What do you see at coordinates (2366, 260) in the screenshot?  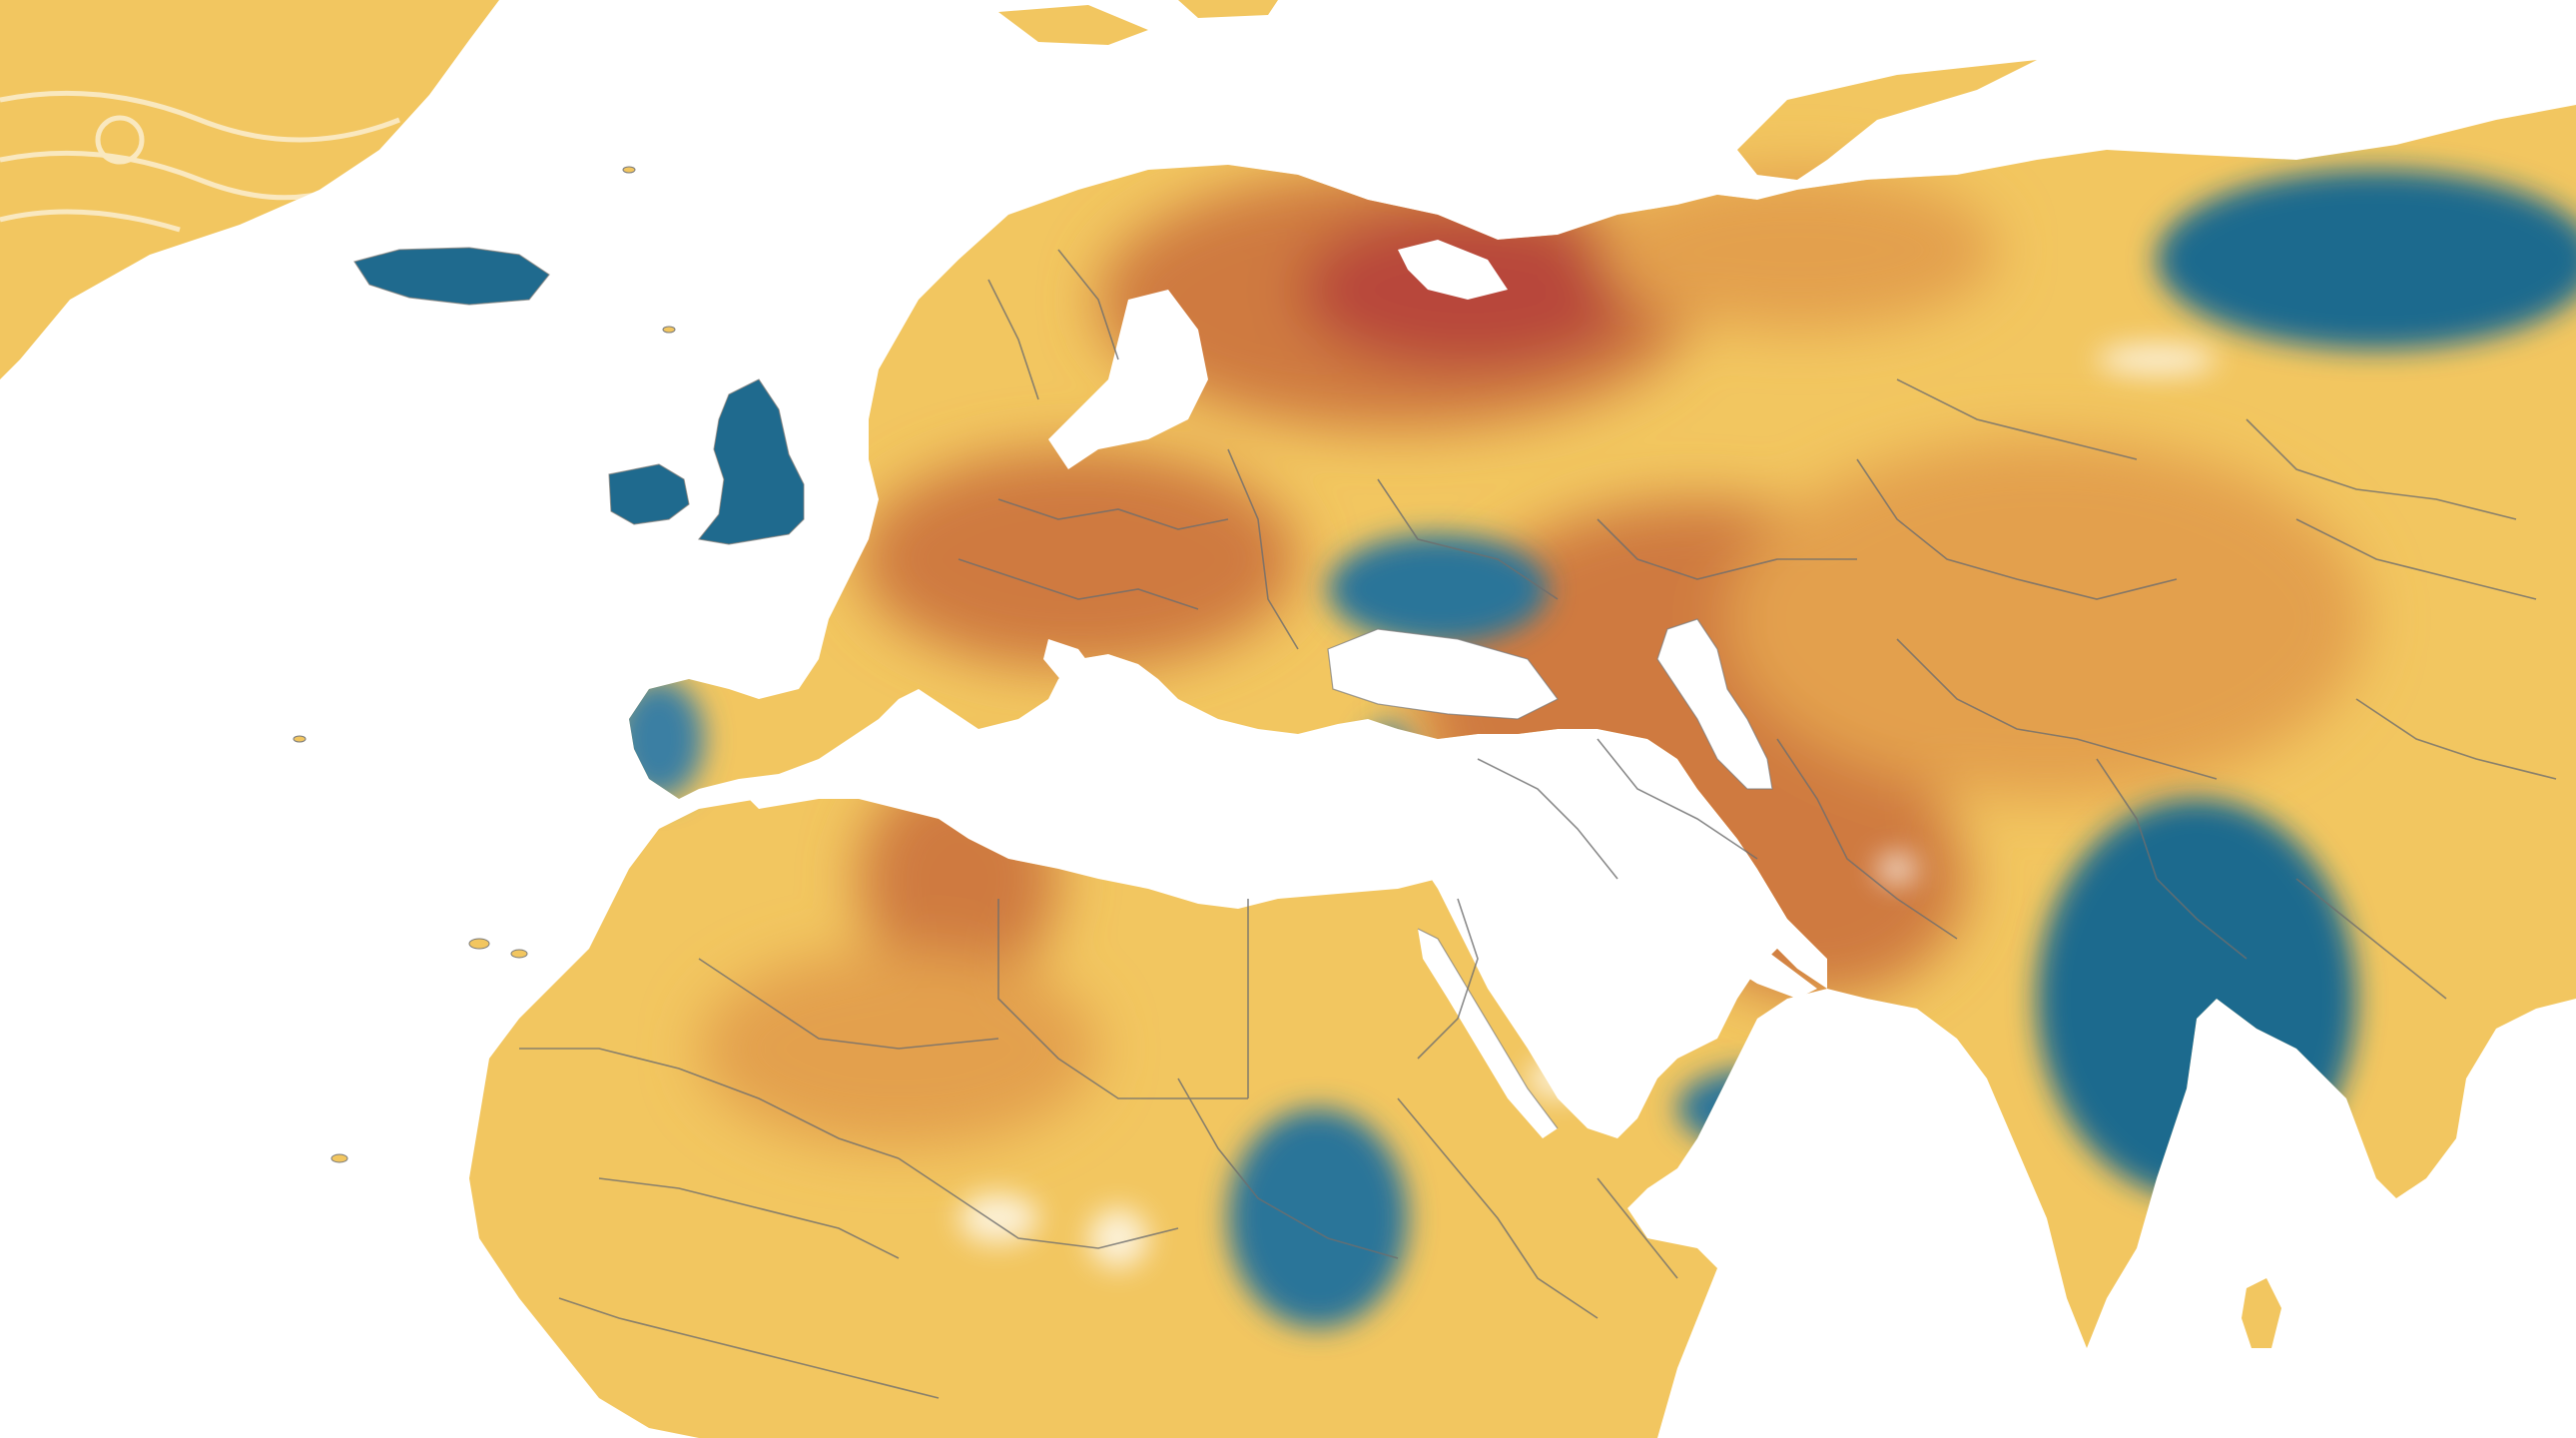 I see `cool-zone-east-siberia` at bounding box center [2366, 260].